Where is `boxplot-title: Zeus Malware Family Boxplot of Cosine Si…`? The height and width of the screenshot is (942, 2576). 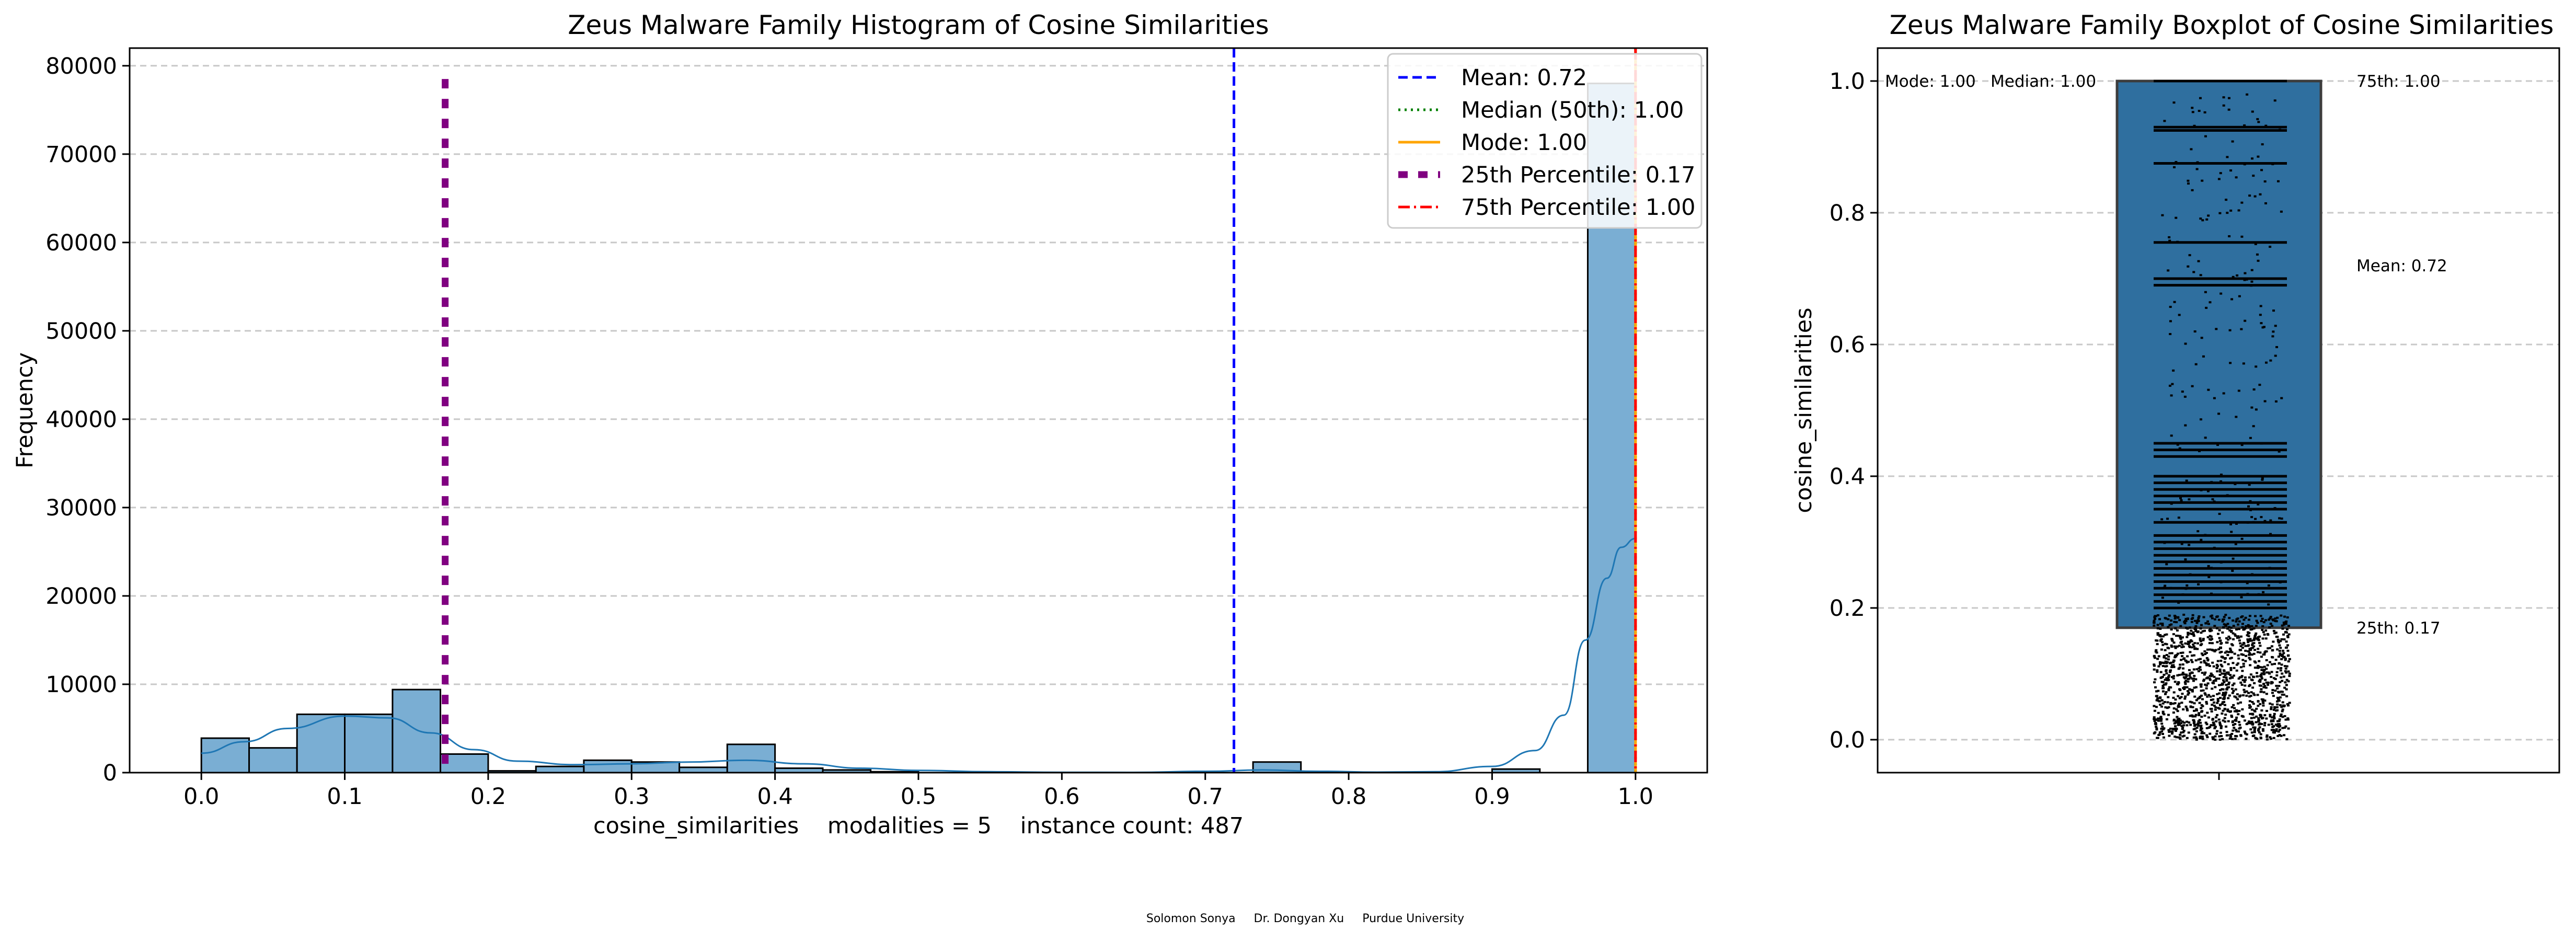
boxplot-title: Zeus Malware Family Boxplot of Cosine Si… is located at coordinates (2222, 25).